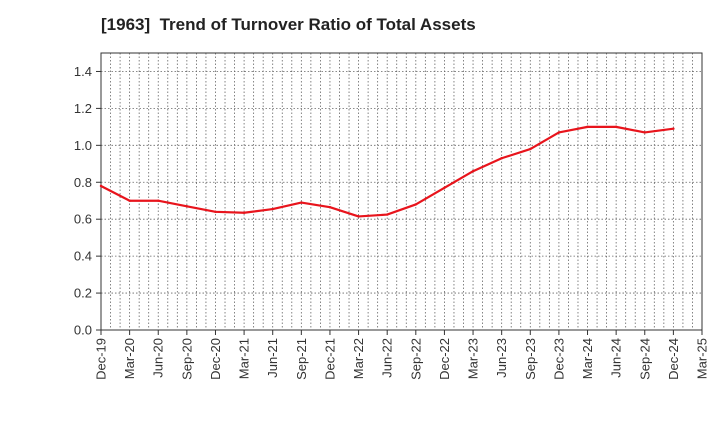 This screenshot has width=720, height=440. Describe the element at coordinates (473, 358) in the screenshot. I see `x-tick-label: Mar-23` at that location.